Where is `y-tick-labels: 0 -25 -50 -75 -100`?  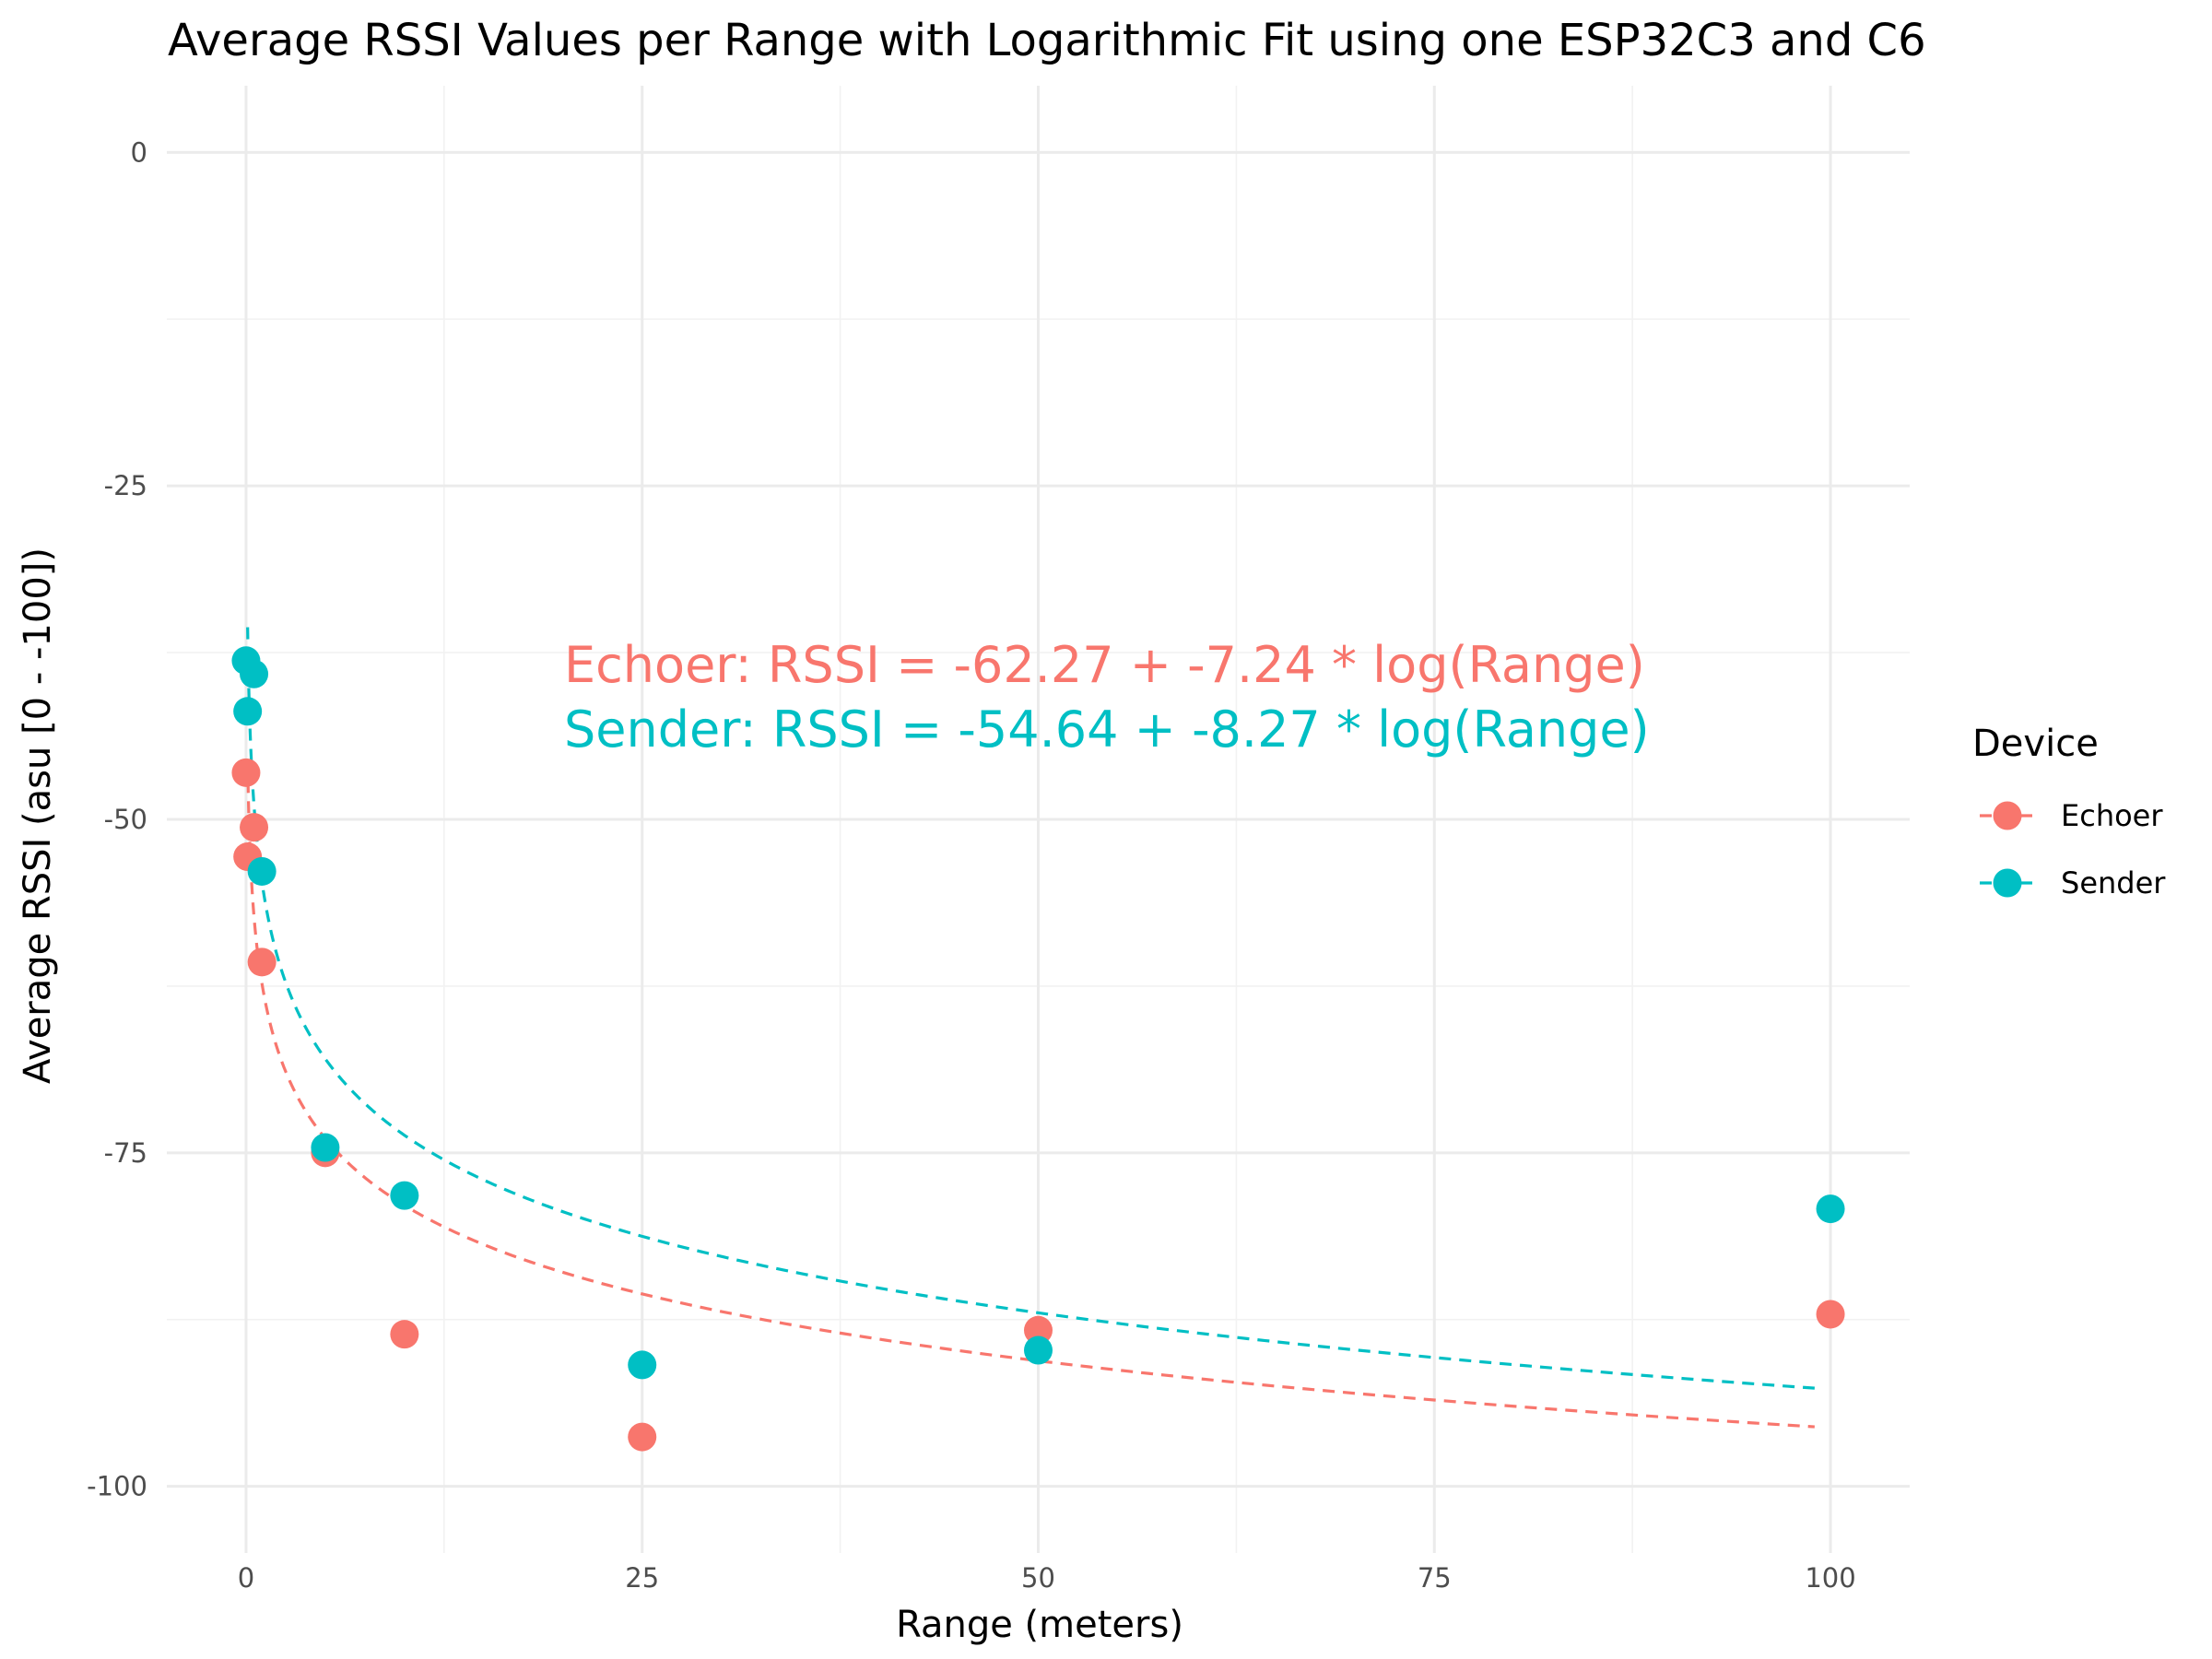
y-tick-labels: 0 -25 -50 -75 -100 is located at coordinates (117, 818).